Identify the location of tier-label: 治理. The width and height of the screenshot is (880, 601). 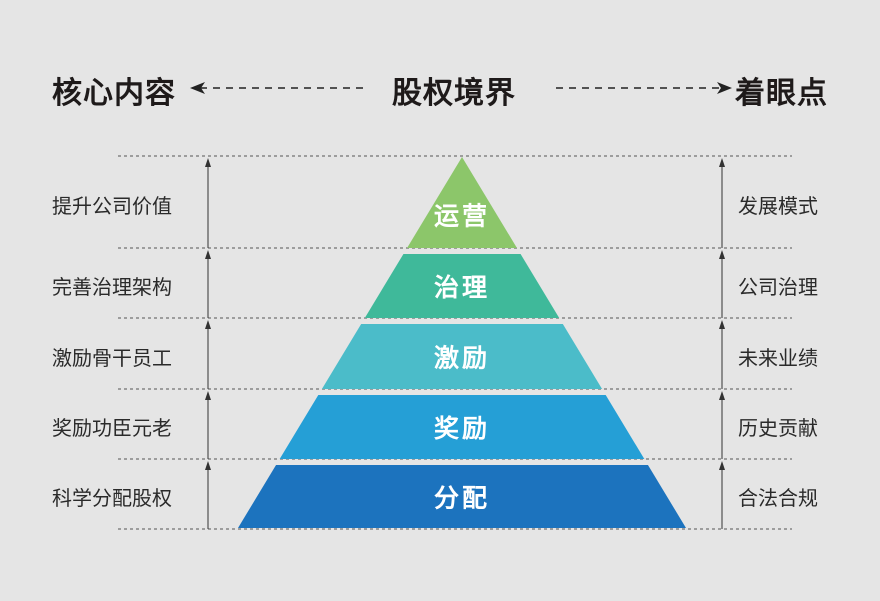
(462, 287).